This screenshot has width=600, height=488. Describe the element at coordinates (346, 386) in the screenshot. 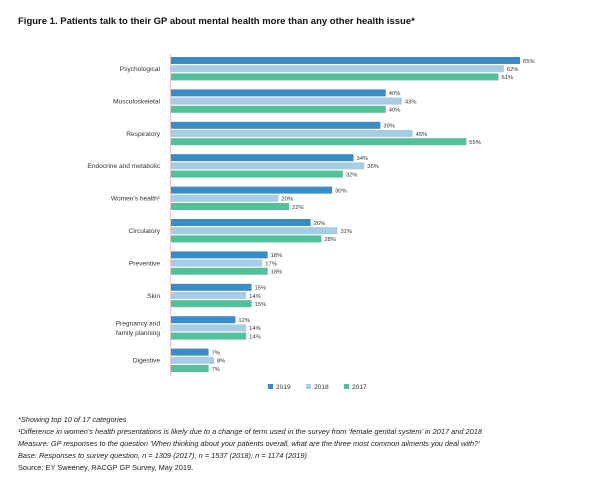

I see `legend-swatch-2017` at that location.